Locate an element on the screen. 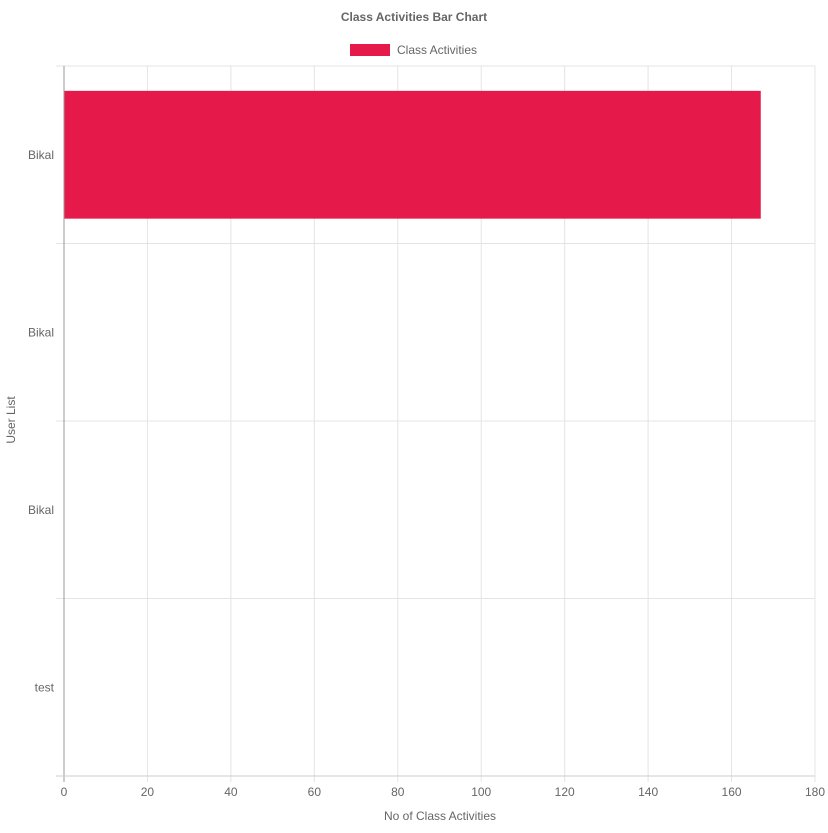 Image resolution: width=828 pixels, height=833 pixels. x-tick-label: 100 is located at coordinates (481, 792).